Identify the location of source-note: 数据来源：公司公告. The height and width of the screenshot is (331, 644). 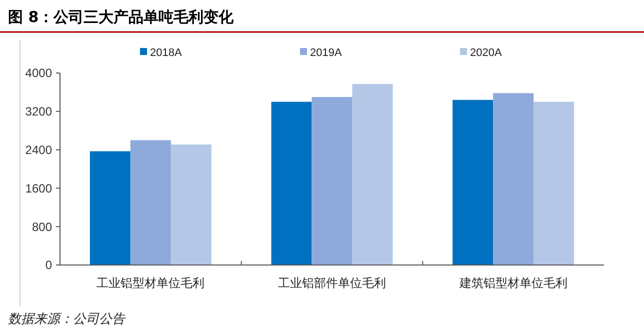
(67, 319).